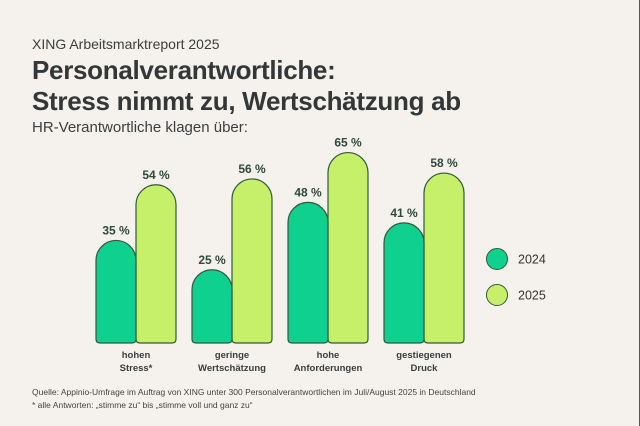 The image size is (640, 426). I want to click on legend-swatch-2024, so click(497, 259).